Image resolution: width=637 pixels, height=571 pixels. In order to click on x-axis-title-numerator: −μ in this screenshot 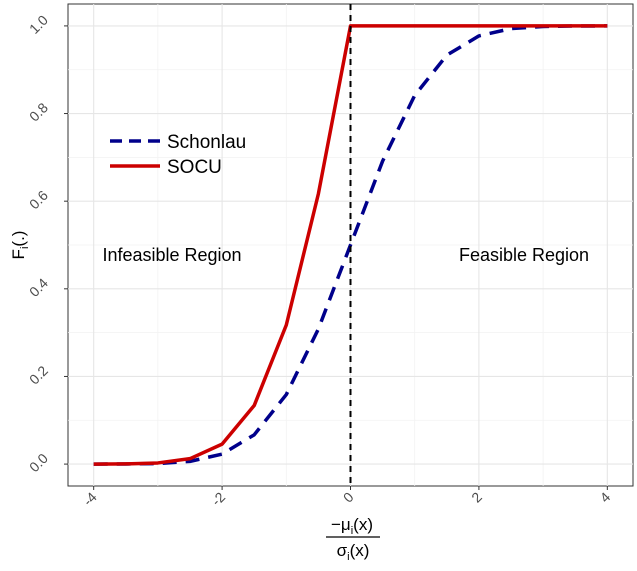, I will do `click(341, 524)`.